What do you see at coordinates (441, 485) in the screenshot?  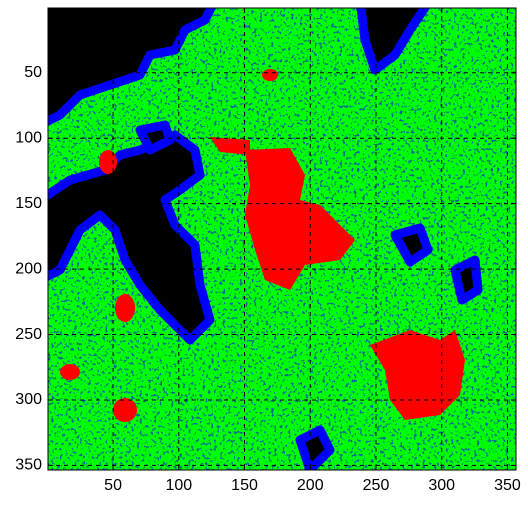 I see `x-tick-label: 300` at bounding box center [441, 485].